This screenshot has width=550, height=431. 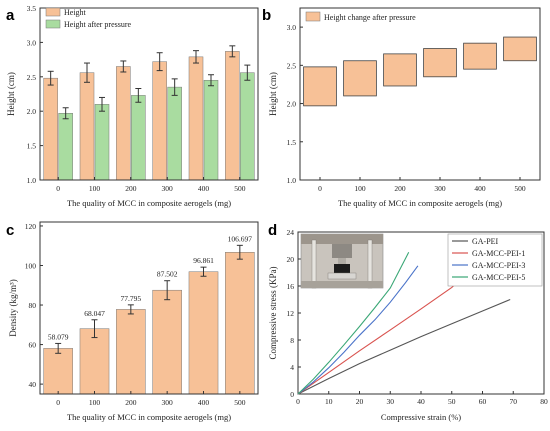 What do you see at coordinates (360, 401) in the screenshot?
I see `d-x-tick-label: 20` at bounding box center [360, 401].